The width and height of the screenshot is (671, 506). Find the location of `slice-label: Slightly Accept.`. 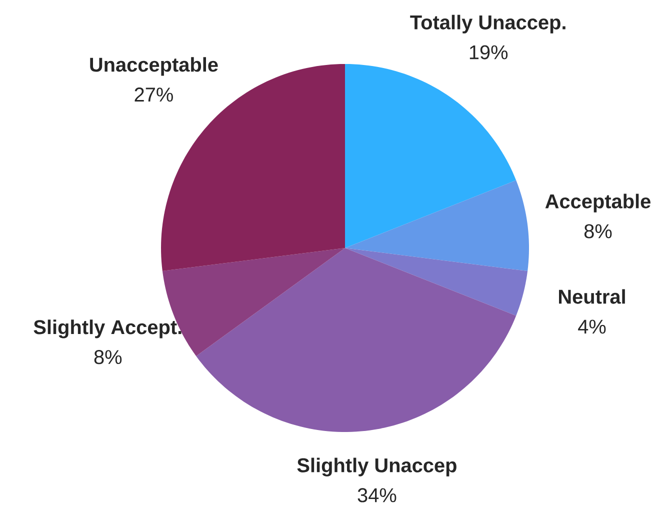

slice-label: Slightly Accept. is located at coordinates (108, 329).